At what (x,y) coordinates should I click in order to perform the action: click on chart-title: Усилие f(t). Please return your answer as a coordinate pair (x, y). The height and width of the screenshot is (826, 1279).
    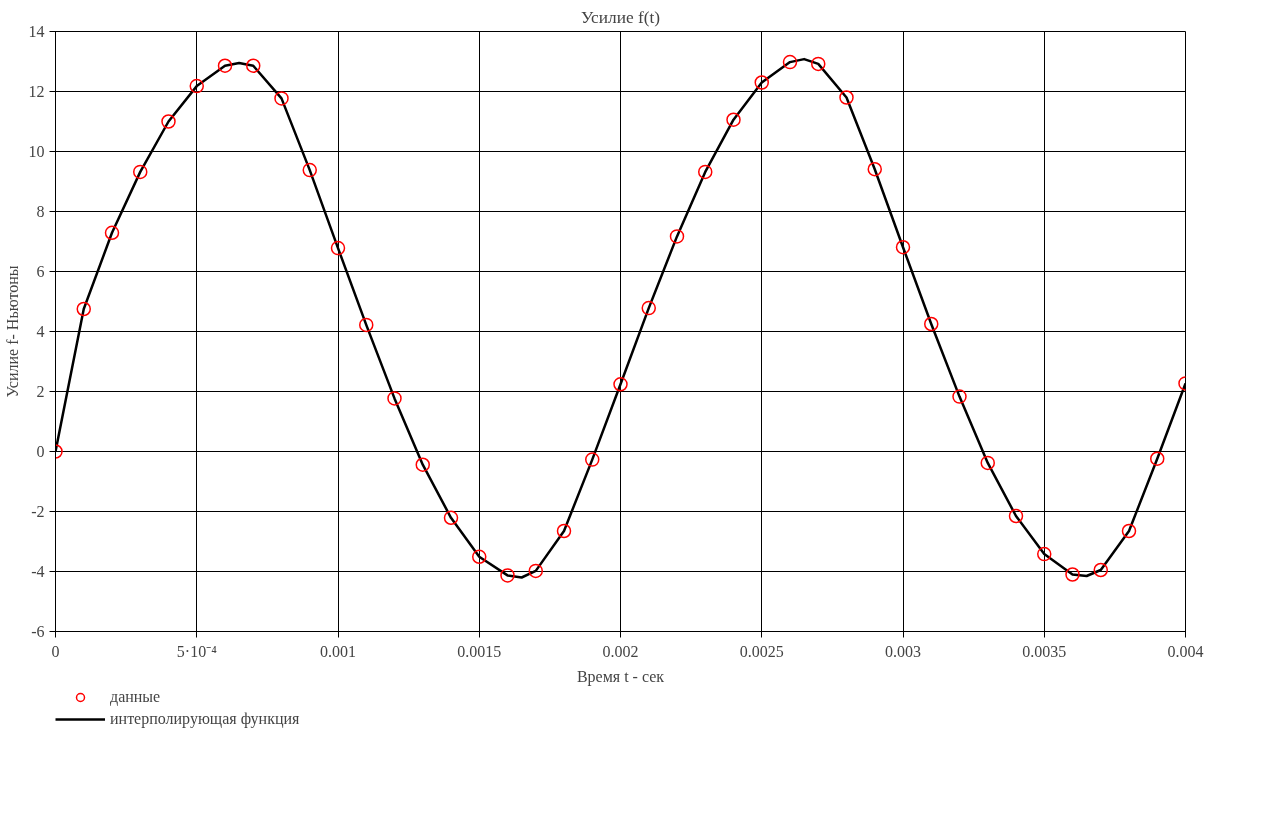
    Looking at the image, I should click on (620, 17).